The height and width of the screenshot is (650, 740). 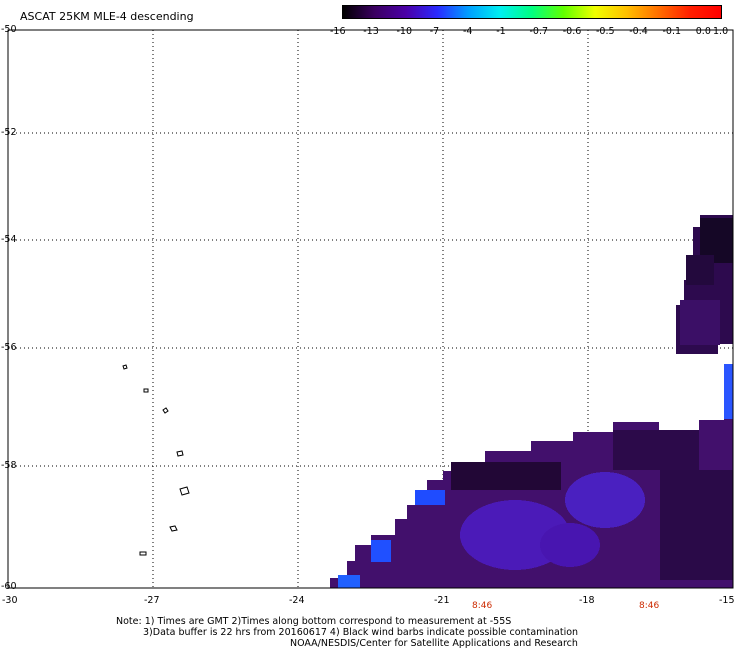 I want to click on lon-label: -27, so click(x=152, y=600).